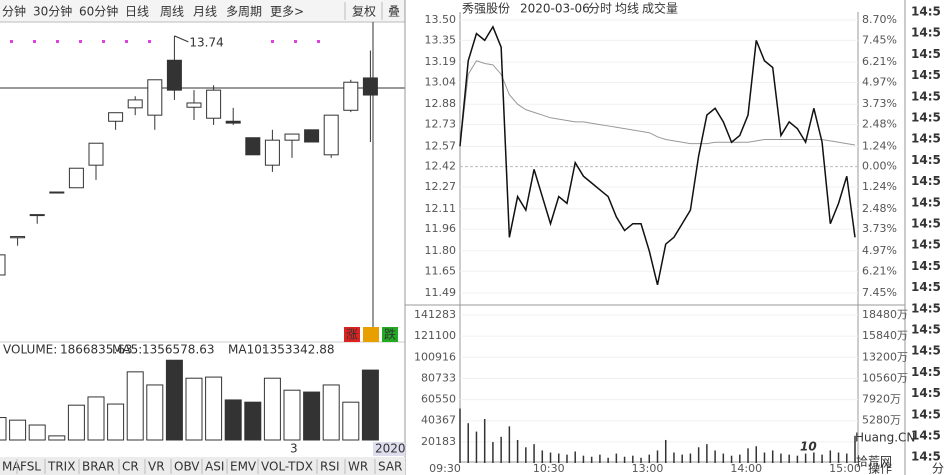 The width and height of the screenshot is (947, 475). What do you see at coordinates (127, 350) in the screenshot?
I see `ma-label: MA5:` at bounding box center [127, 350].